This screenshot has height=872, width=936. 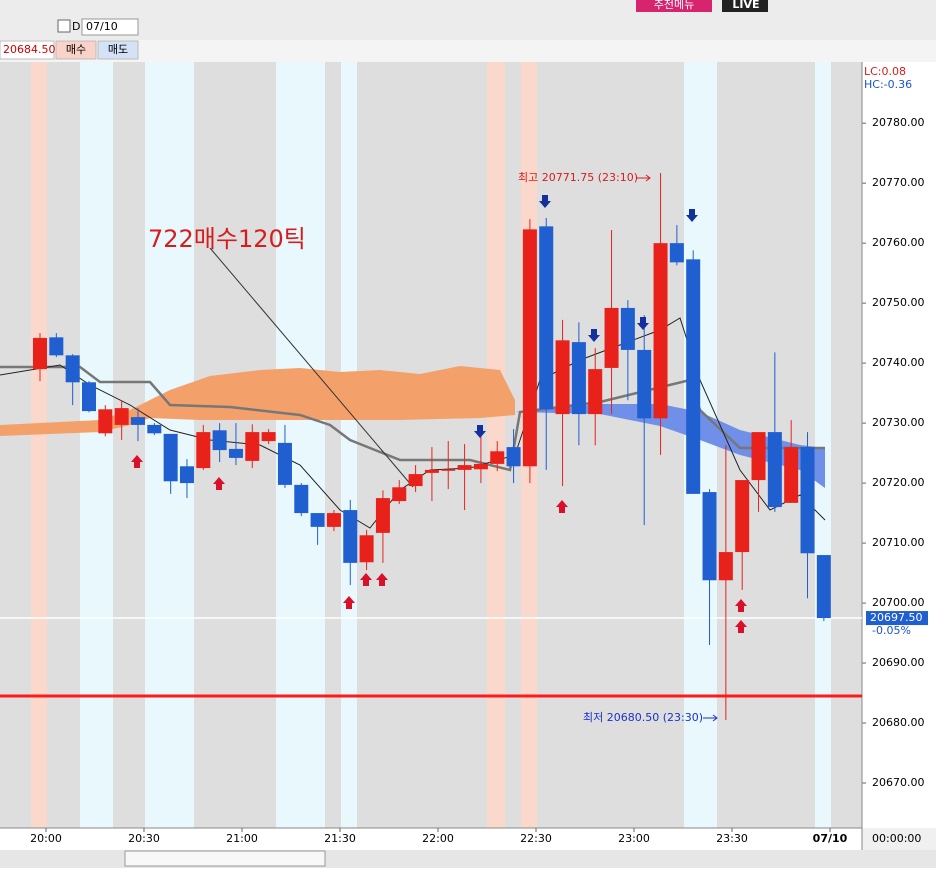 What do you see at coordinates (898, 422) in the screenshot?
I see `y-tick-label: 20730.00` at bounding box center [898, 422].